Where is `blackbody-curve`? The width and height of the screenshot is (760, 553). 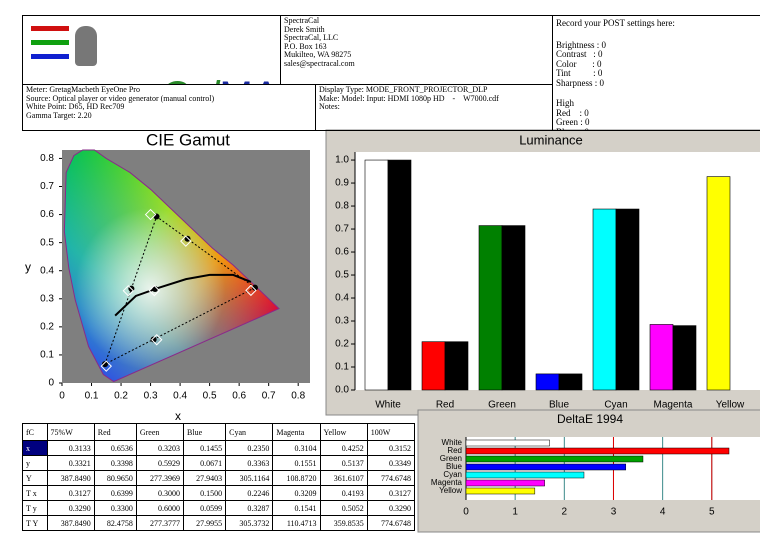 blackbody-curve is located at coordinates (183, 295).